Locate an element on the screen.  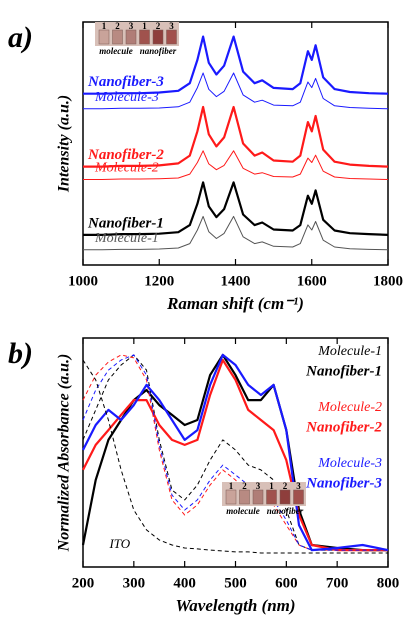
x-tick-label: 300 is located at coordinates (134, 583).